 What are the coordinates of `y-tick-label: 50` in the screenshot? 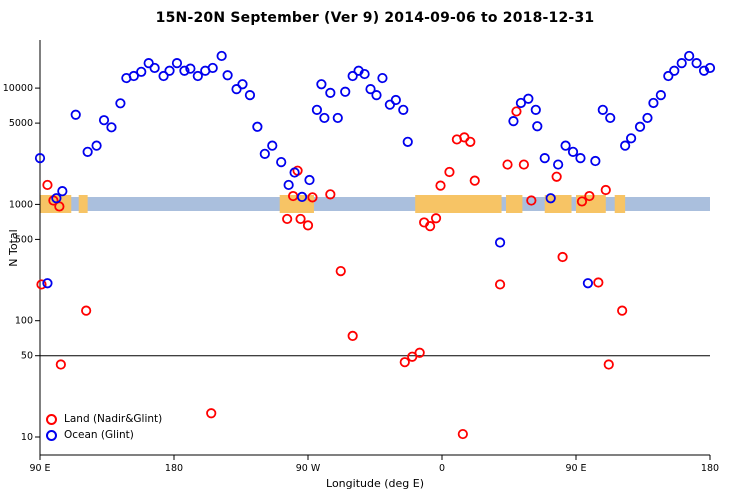 It's located at (27, 356).